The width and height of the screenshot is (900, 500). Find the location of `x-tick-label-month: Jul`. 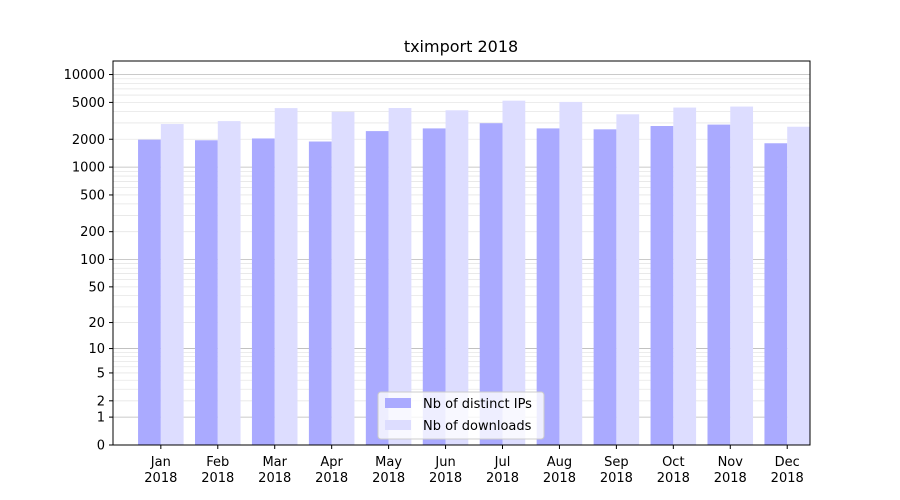

x-tick-label-month: Jul is located at coordinates (502, 462).